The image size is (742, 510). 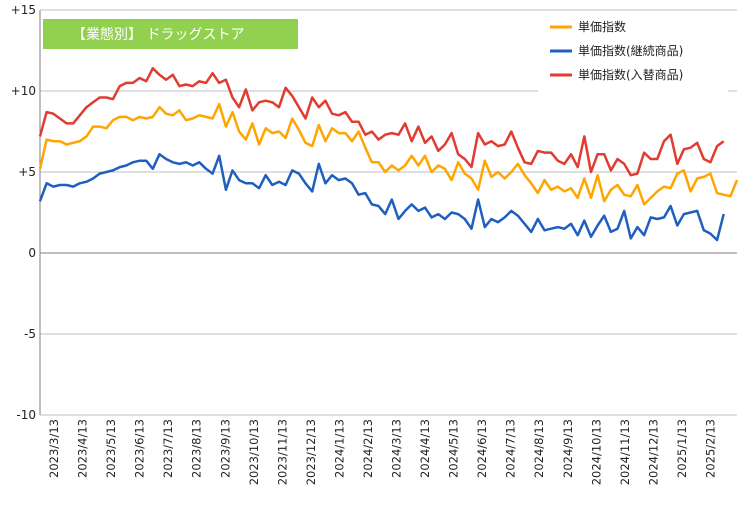 I want to click on legend-label: 単価指数(継続商品), so click(x=630, y=50).